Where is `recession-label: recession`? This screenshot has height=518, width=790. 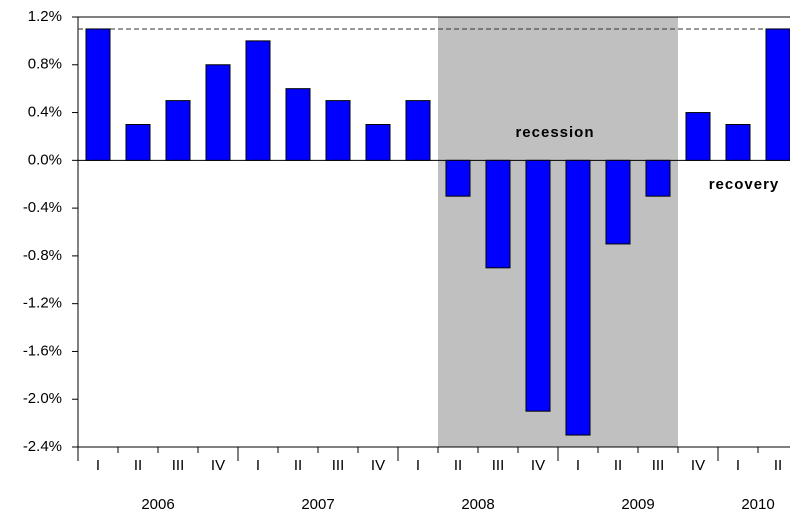
recession-label: recession is located at coordinates (554, 132).